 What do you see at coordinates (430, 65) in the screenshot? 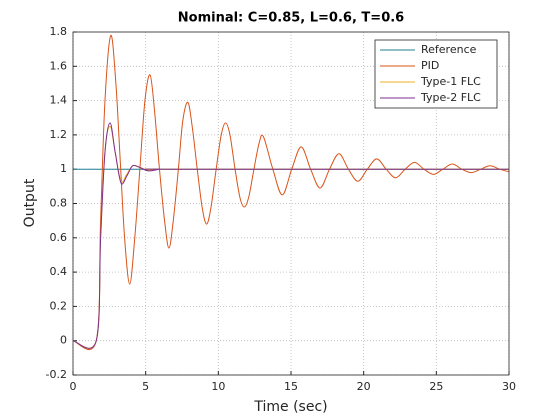
I see `legend-label: PID` at bounding box center [430, 65].